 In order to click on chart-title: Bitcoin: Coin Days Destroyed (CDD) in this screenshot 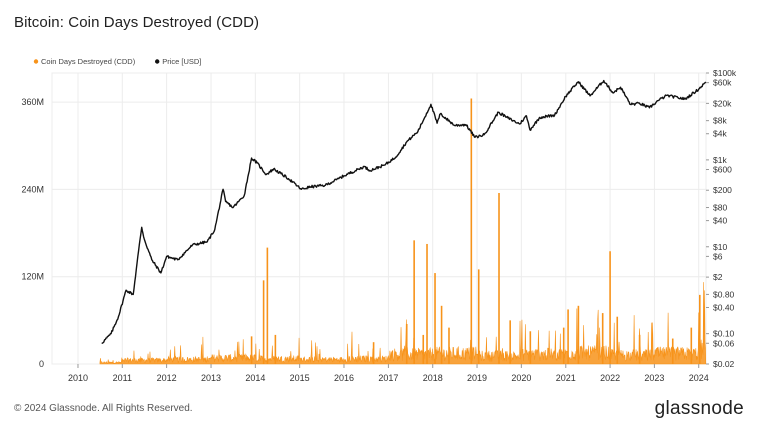, I will do `click(137, 22)`.